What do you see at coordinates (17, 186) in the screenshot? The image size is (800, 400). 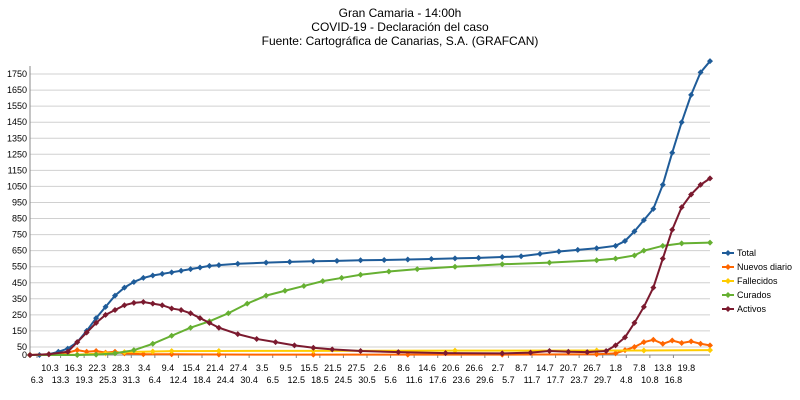 I see `y-tick-label: 1050` at bounding box center [17, 186].